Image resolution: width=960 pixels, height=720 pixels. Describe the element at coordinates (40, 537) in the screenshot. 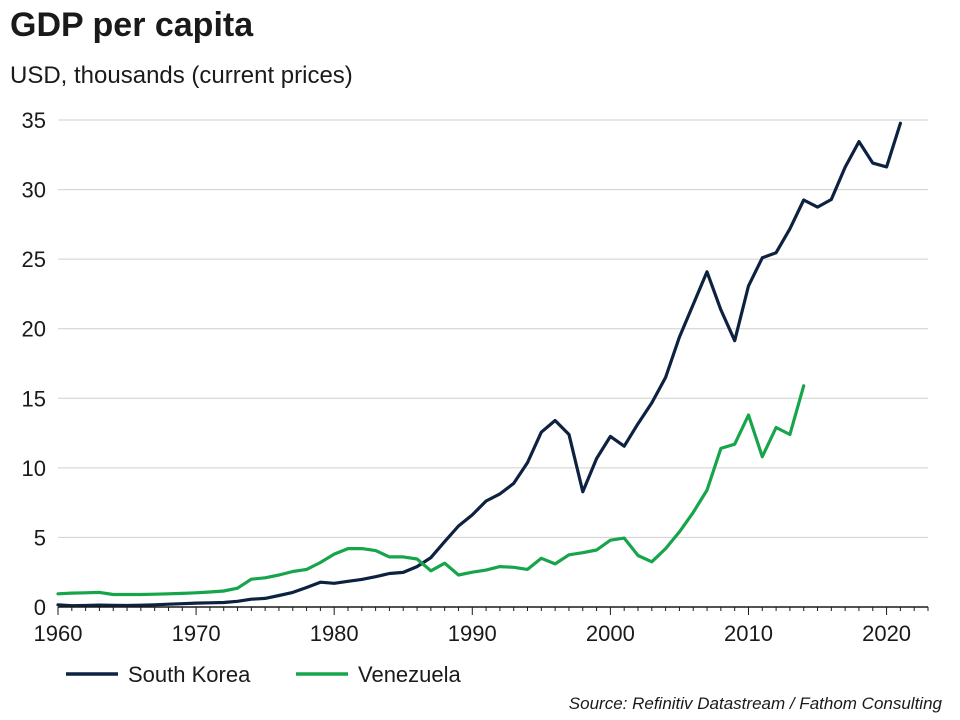

I see `y-tick-label: 5` at that location.